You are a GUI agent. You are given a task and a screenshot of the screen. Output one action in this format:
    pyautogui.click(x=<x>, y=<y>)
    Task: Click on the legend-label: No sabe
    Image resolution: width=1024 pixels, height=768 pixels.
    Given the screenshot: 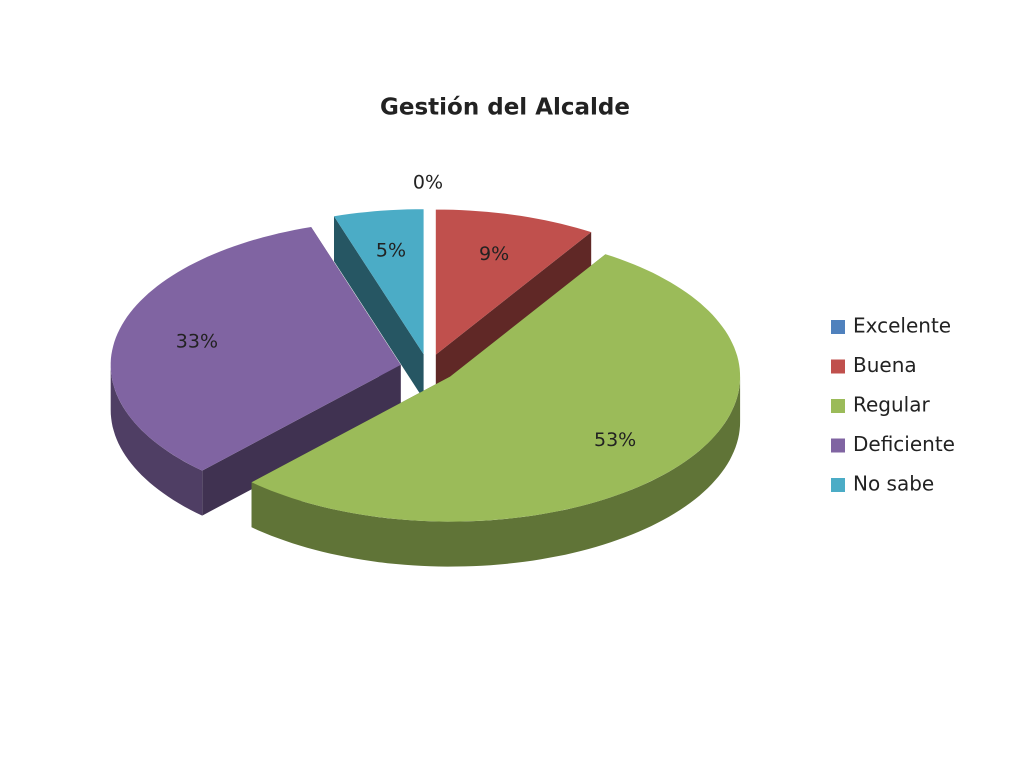 What is the action you would take?
    pyautogui.click(x=893, y=484)
    